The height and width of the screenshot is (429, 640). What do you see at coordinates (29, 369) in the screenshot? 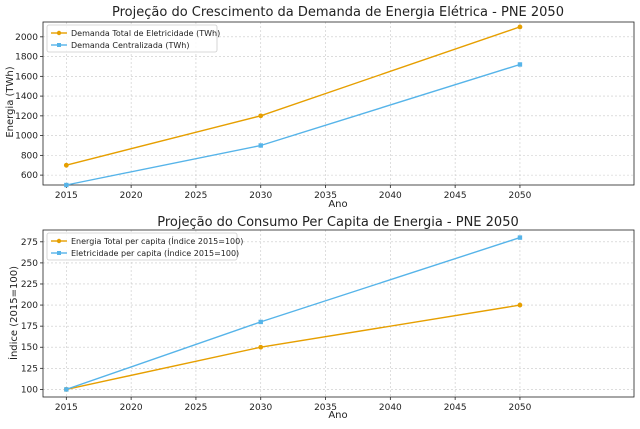
I see `y-tick-label: 125` at bounding box center [29, 369].